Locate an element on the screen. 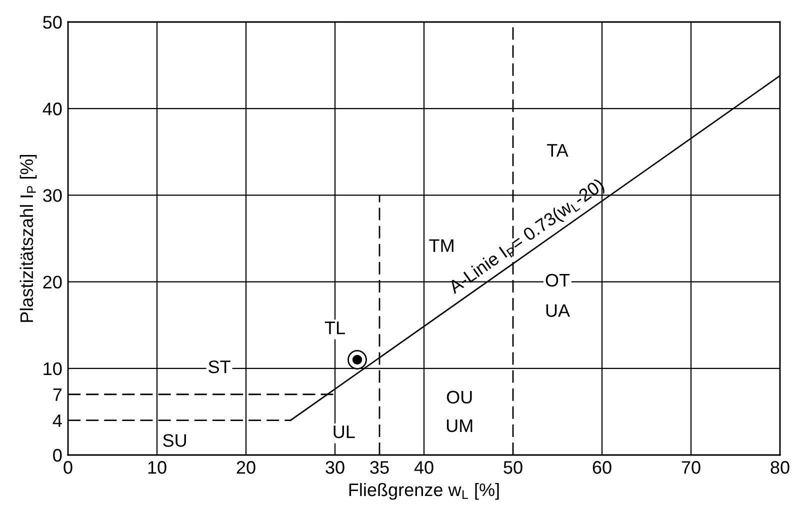  annotation: TL is located at coordinates (334, 328).